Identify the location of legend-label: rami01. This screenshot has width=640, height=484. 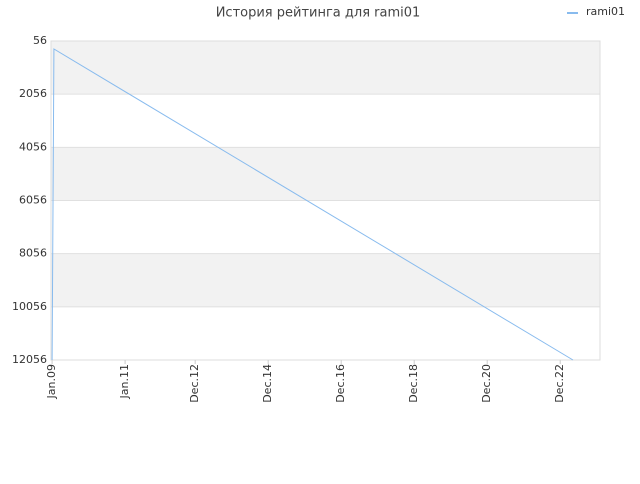
(605, 11).